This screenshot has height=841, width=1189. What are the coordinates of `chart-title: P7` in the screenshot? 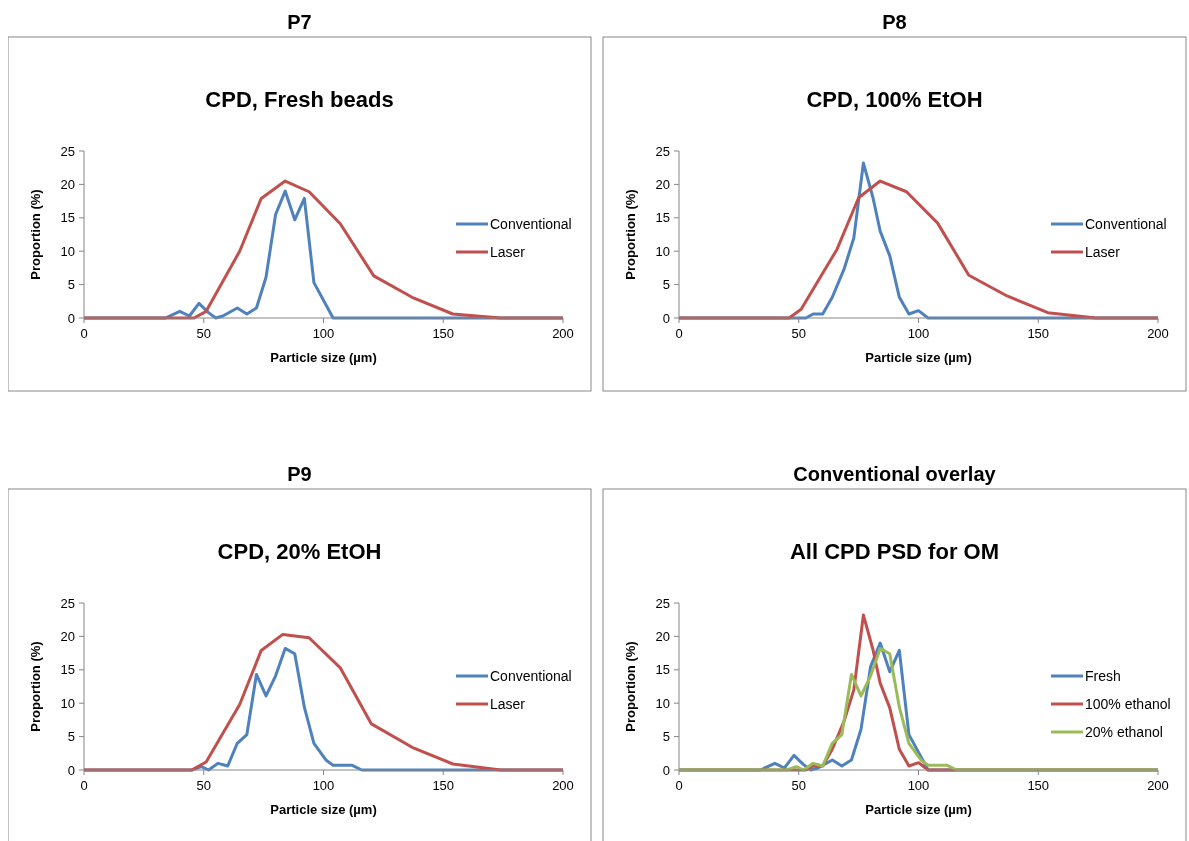 It's located at (299, 22).